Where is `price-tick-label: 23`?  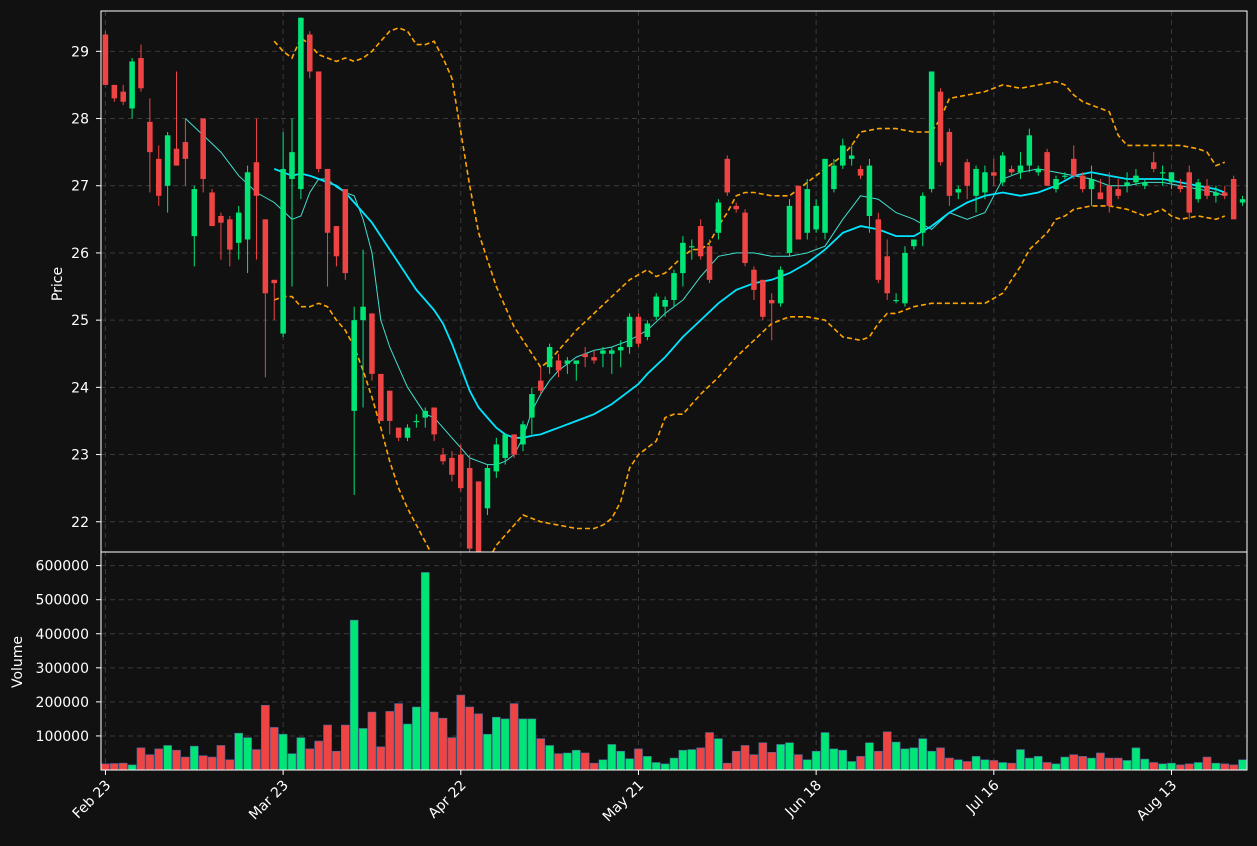 price-tick-label: 23 is located at coordinates (80, 456).